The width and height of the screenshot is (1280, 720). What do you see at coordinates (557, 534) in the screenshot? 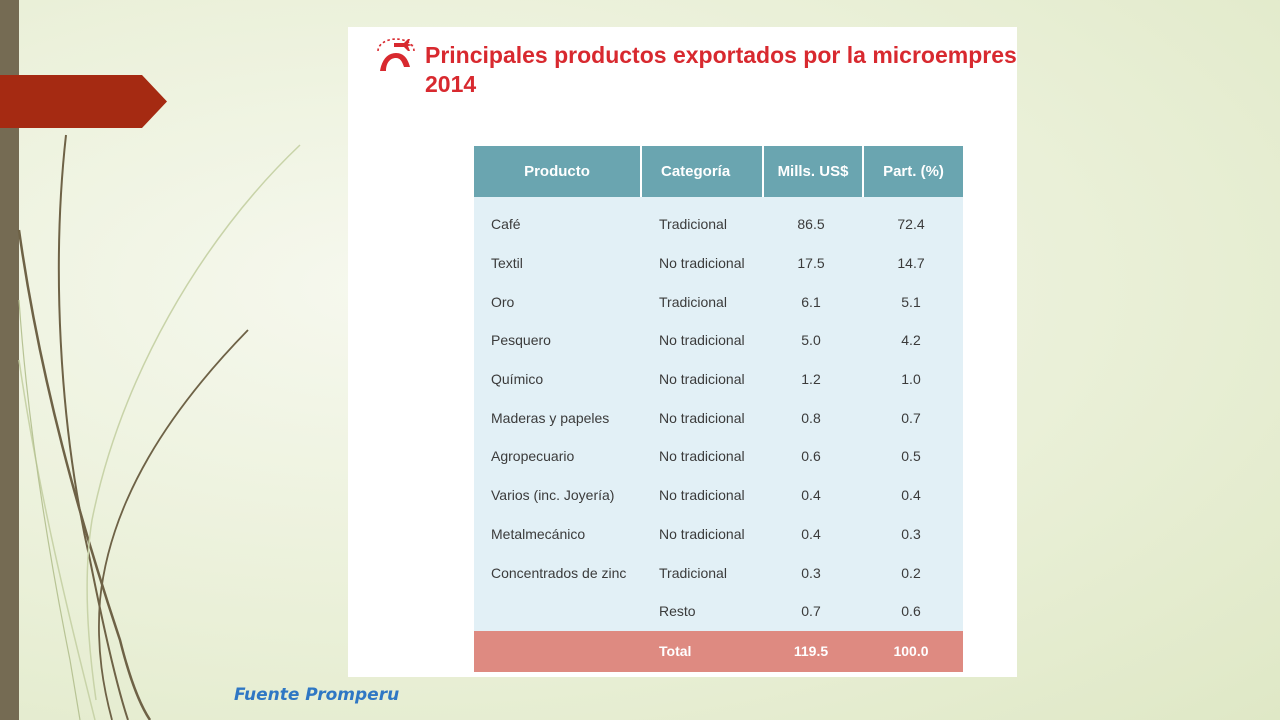
I see `cell-producto: Metalmecánico` at bounding box center [557, 534].